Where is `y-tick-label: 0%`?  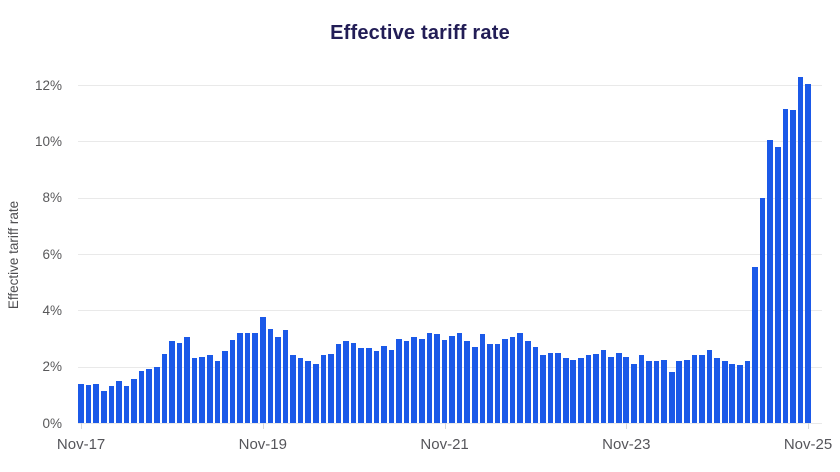
y-tick-label: 0% is located at coordinates (52, 423).